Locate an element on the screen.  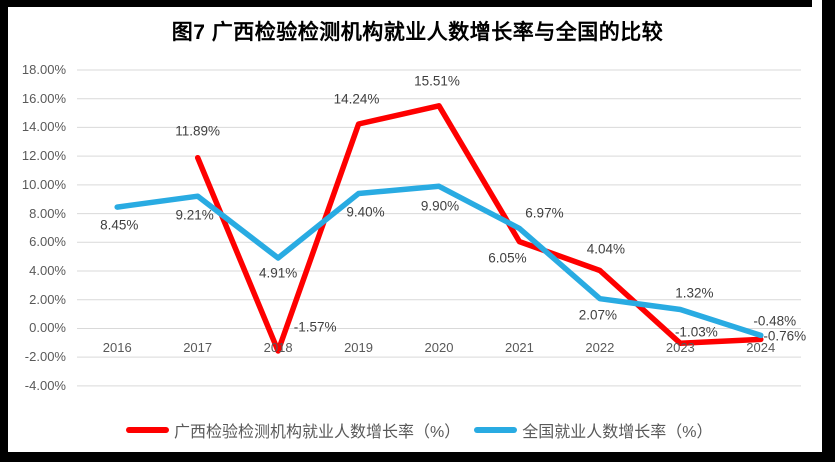
x-axis-tick-label: 2021 is located at coordinates (519, 347).